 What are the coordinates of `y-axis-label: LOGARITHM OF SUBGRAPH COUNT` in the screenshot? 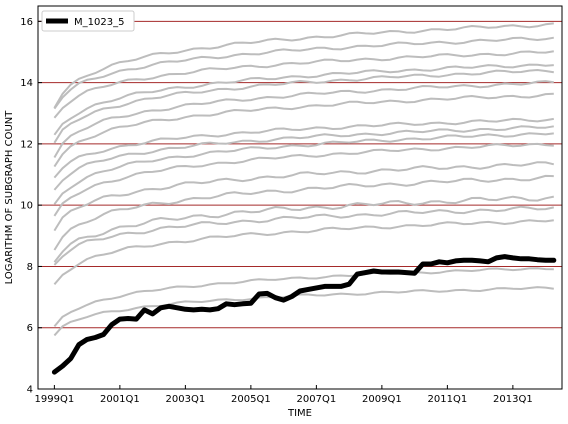 It's located at (9, 197).